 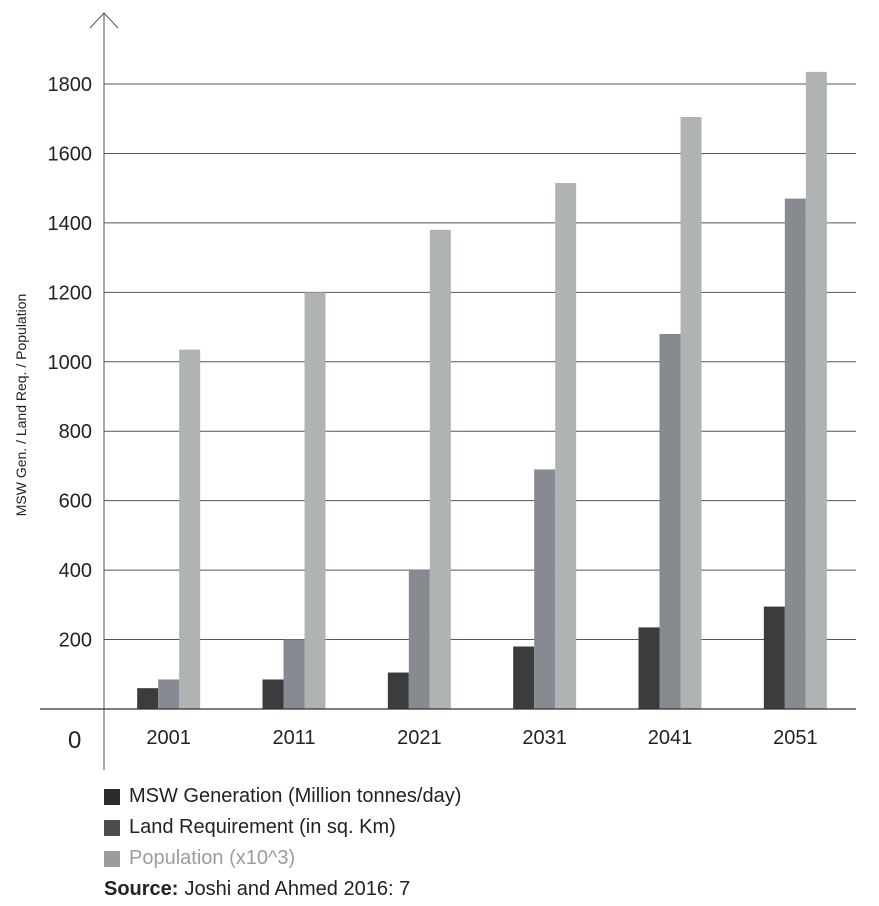 What do you see at coordinates (168, 738) in the screenshot?
I see `x-tick-label-2001: 2001` at bounding box center [168, 738].